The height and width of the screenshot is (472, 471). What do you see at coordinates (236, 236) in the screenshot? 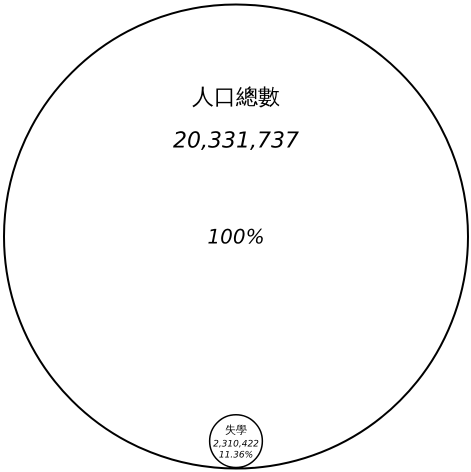
I see `text: 100%` at bounding box center [236, 236].